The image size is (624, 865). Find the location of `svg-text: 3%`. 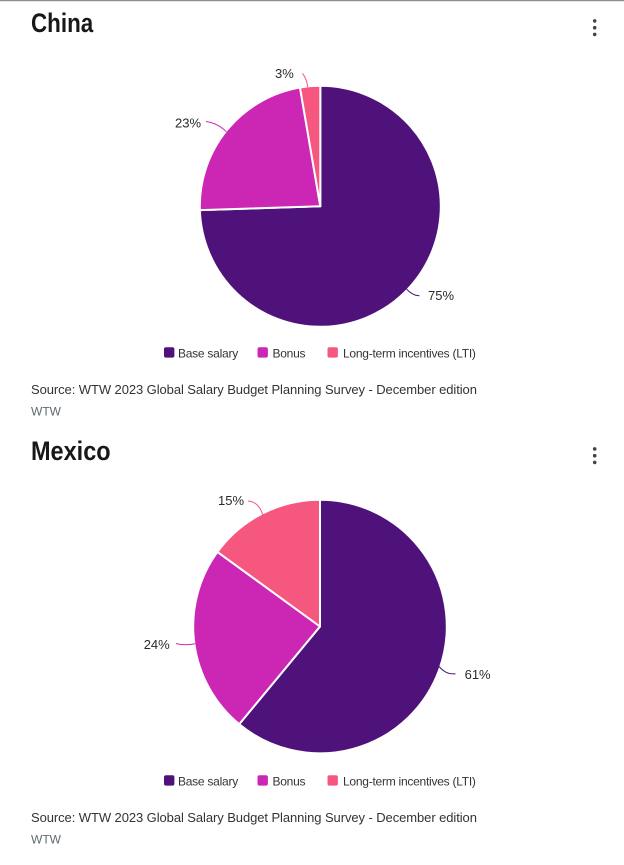

svg-text: 3% is located at coordinates (284, 73).